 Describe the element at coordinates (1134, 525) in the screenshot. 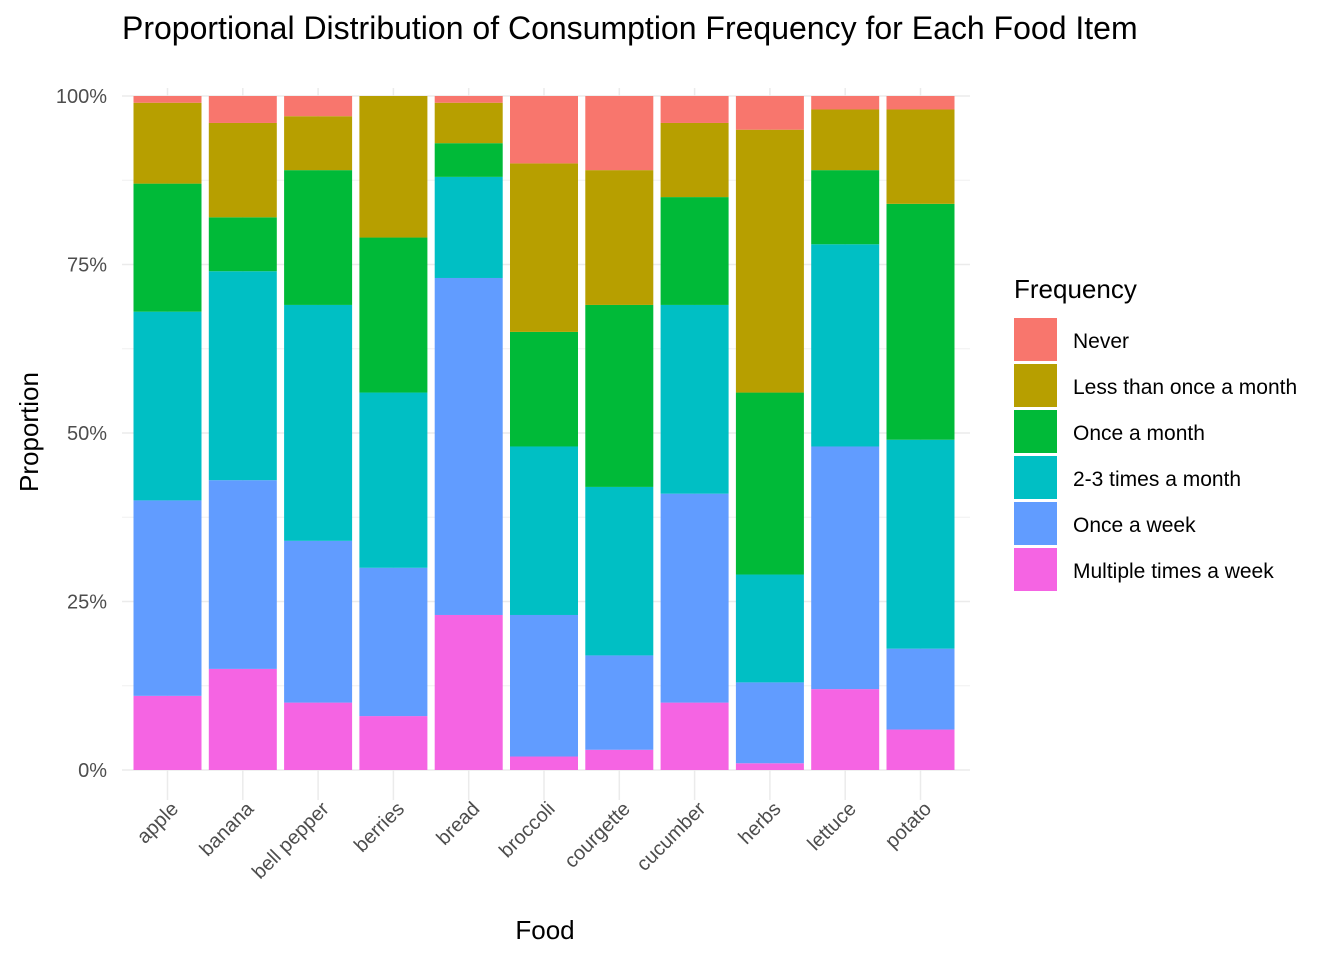

I see `legend-label: Once a week` at that location.